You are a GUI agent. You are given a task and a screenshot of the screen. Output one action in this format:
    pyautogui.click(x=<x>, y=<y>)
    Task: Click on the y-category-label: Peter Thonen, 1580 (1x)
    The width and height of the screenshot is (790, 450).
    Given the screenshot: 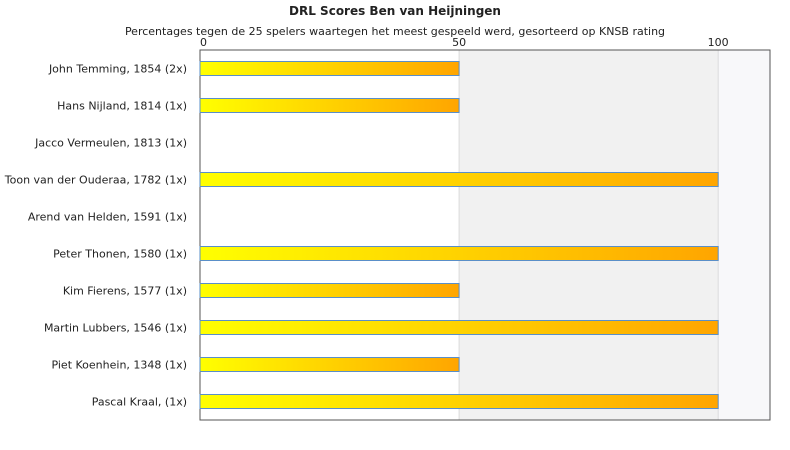 What is the action you would take?
    pyautogui.click(x=120, y=254)
    